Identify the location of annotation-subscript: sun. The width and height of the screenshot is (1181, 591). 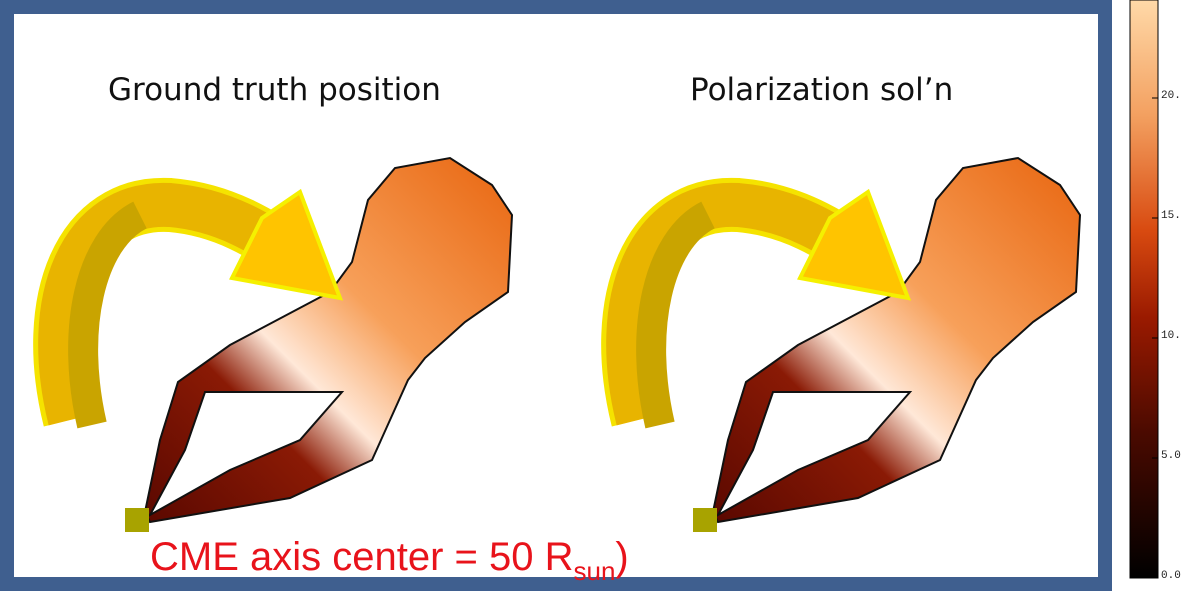
(595, 571).